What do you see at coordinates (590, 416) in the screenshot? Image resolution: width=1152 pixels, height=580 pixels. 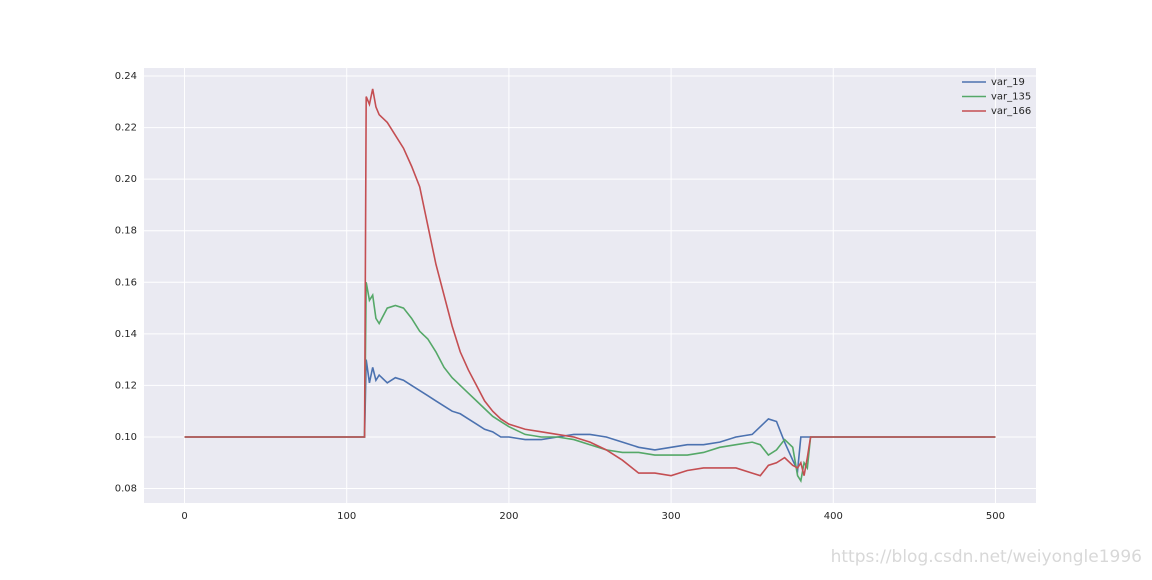 I see `line` at bounding box center [590, 416].